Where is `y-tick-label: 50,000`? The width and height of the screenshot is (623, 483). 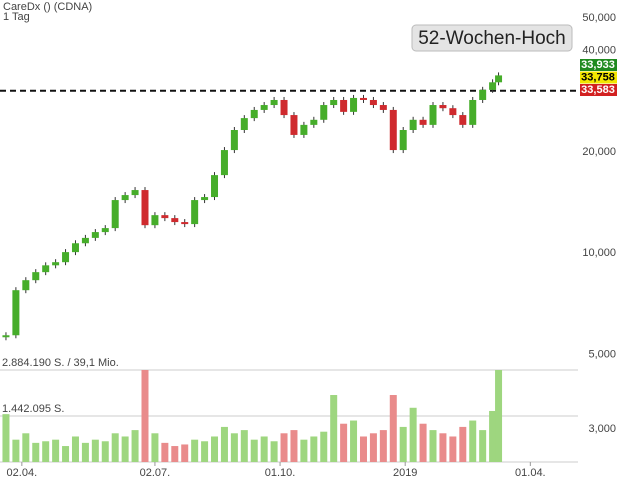
y-tick-label: 50,000 is located at coordinates (599, 18).